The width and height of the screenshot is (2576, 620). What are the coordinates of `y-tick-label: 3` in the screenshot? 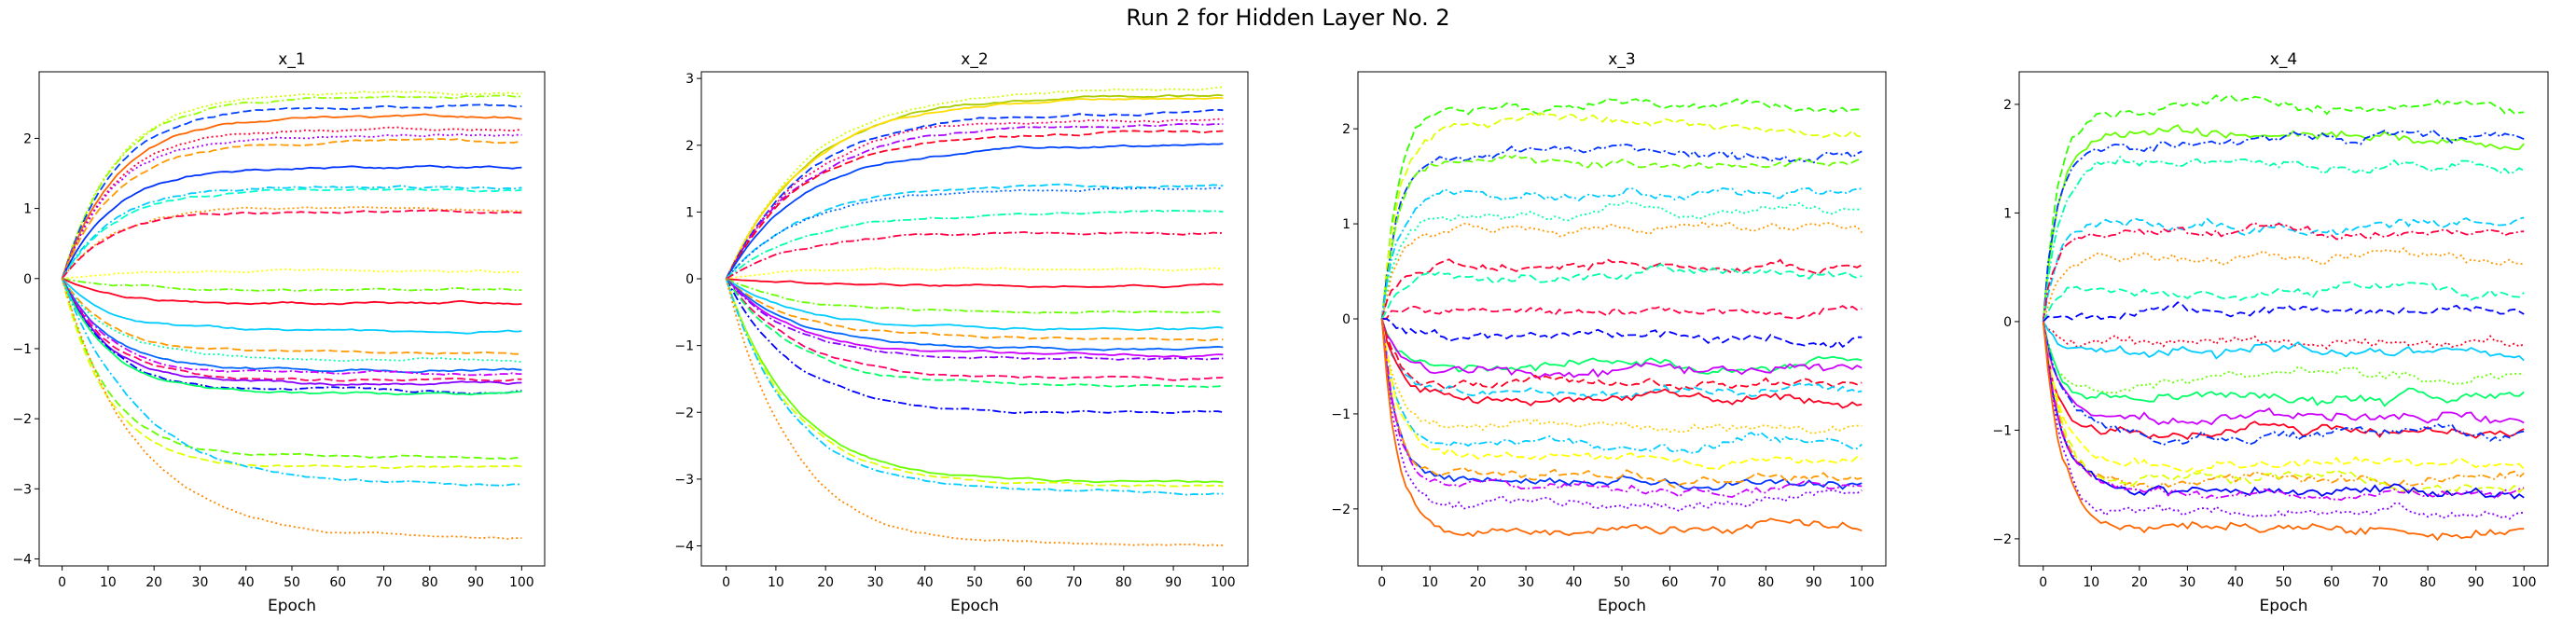 It's located at (690, 79).